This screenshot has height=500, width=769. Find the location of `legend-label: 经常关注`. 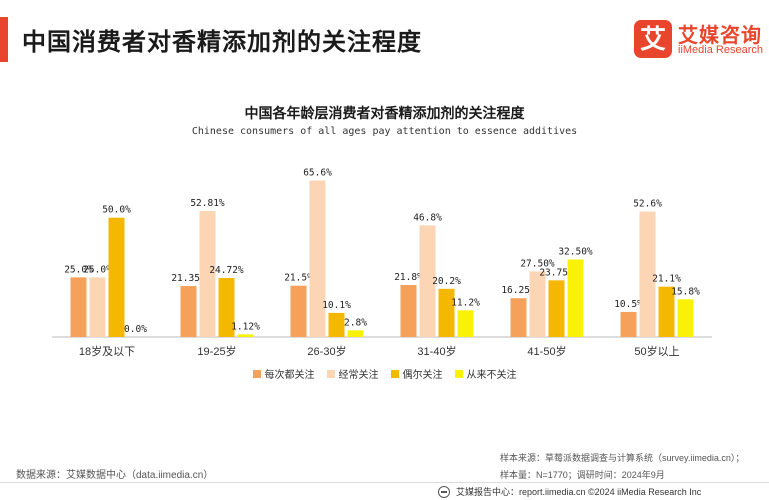

legend-label: 经常关注 is located at coordinates (358, 375).